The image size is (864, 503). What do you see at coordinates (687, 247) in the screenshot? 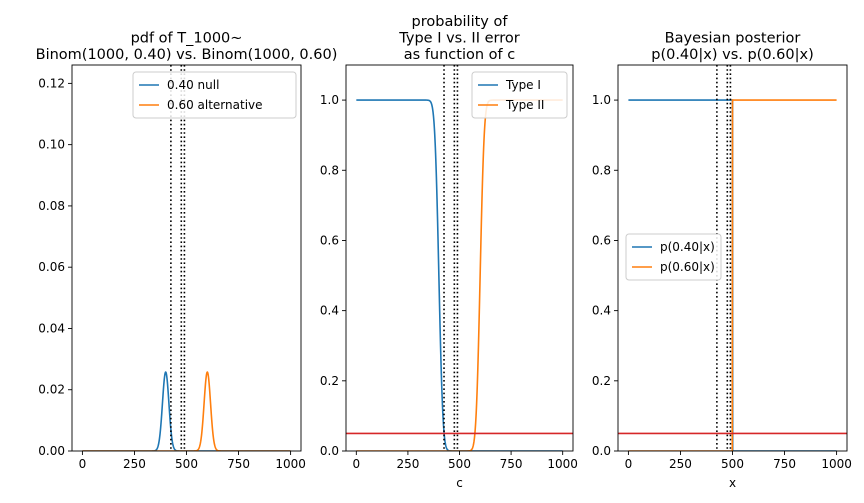
I see `legend-entry: p(0.40|x)` at bounding box center [687, 247].